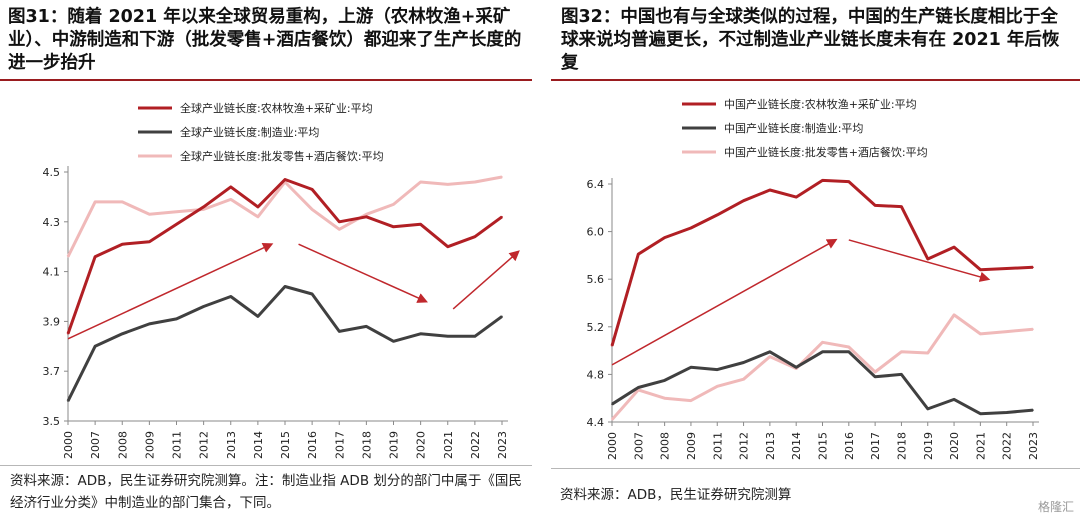 This screenshot has width=1080, height=524. What do you see at coordinates (596, 327) in the screenshot?
I see `y-tick-label: 5.2` at bounding box center [596, 327].